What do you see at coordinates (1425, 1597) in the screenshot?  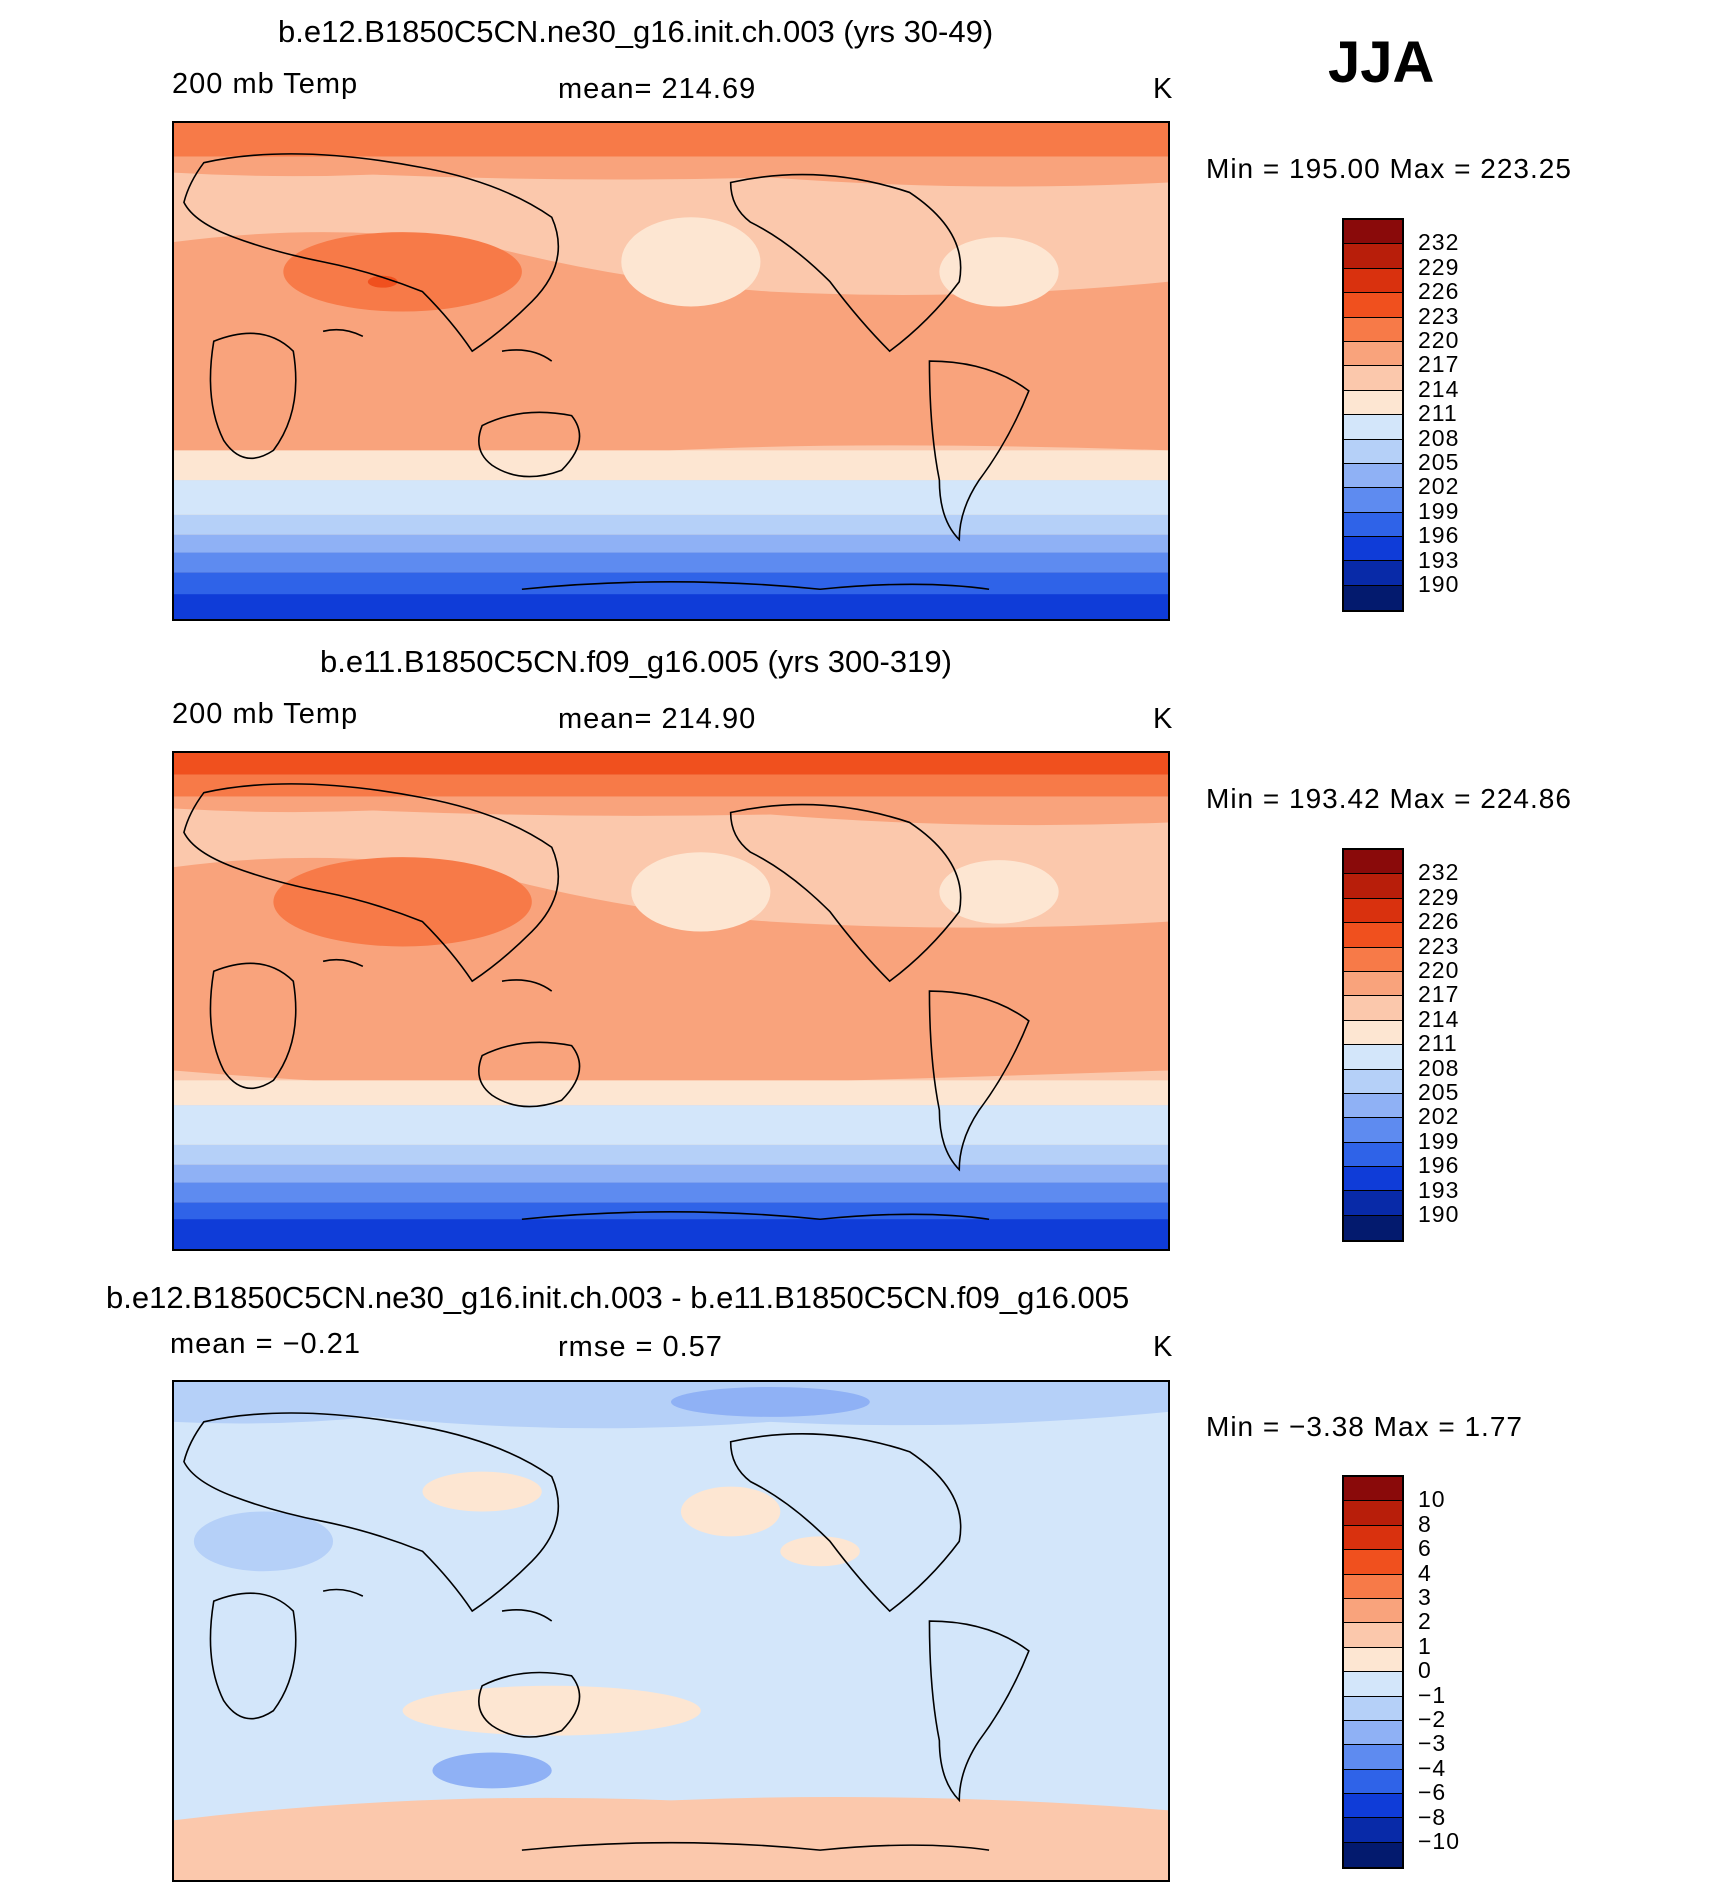 I see `colorbar-tick-label: 3` at bounding box center [1425, 1597].